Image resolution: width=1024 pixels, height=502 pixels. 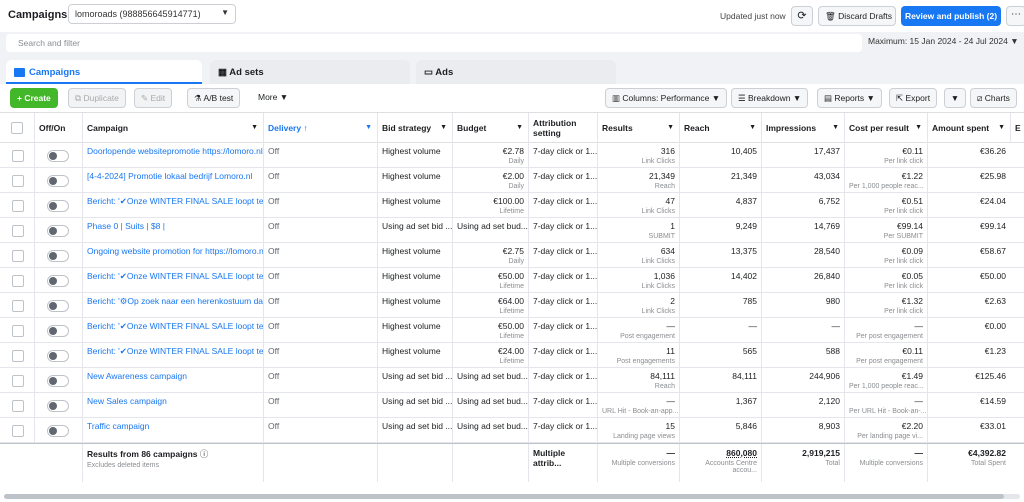 What do you see at coordinates (490, 463) in the screenshot?
I see `totals-empty-budget` at bounding box center [490, 463].